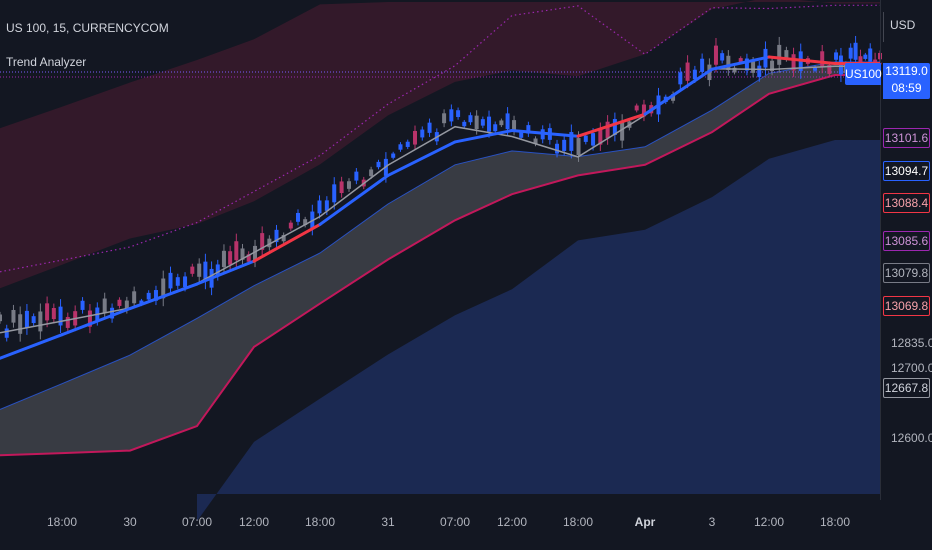 This screenshot has height=550, width=932. Describe the element at coordinates (911, 438) in the screenshot. I see `price-tick: 12600.0` at that location.